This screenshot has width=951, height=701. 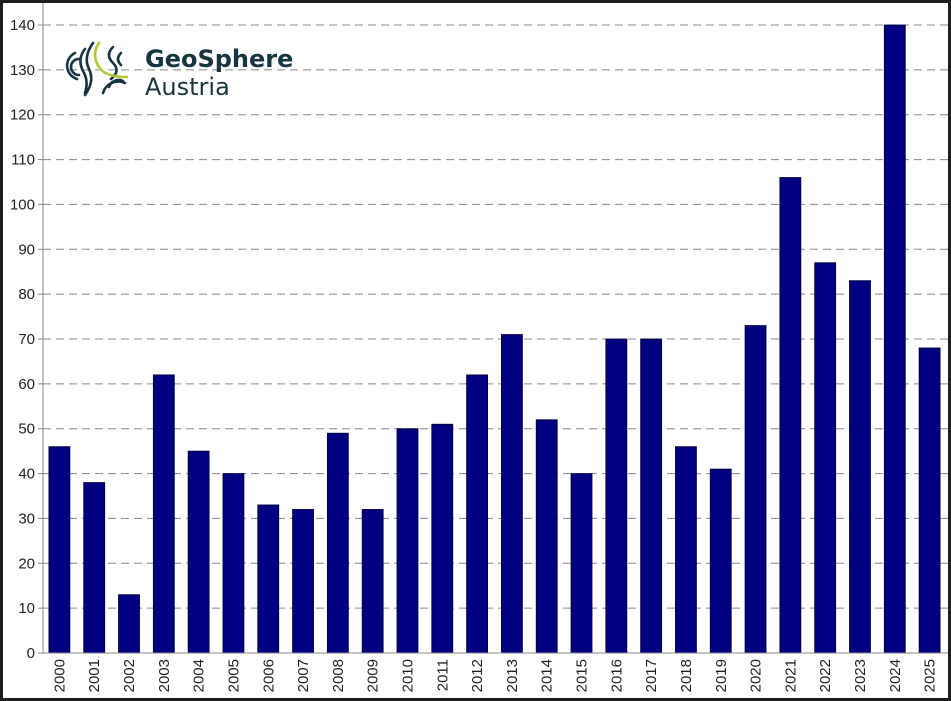 What do you see at coordinates (651, 496) in the screenshot?
I see `bar-2017` at bounding box center [651, 496].